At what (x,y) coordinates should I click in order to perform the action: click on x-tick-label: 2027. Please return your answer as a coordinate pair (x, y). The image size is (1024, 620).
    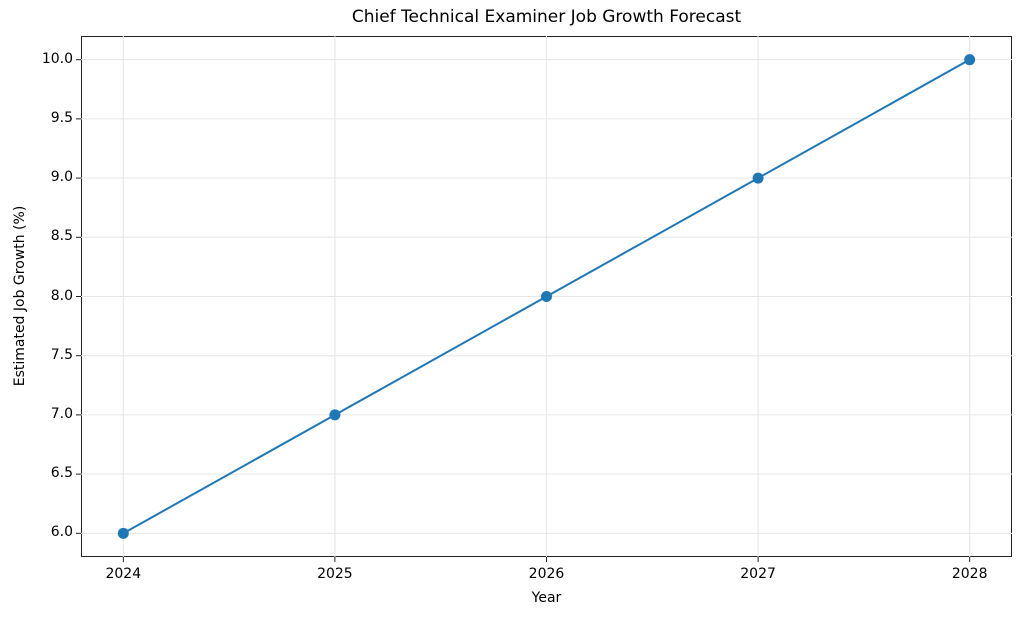
    Looking at the image, I should click on (758, 574).